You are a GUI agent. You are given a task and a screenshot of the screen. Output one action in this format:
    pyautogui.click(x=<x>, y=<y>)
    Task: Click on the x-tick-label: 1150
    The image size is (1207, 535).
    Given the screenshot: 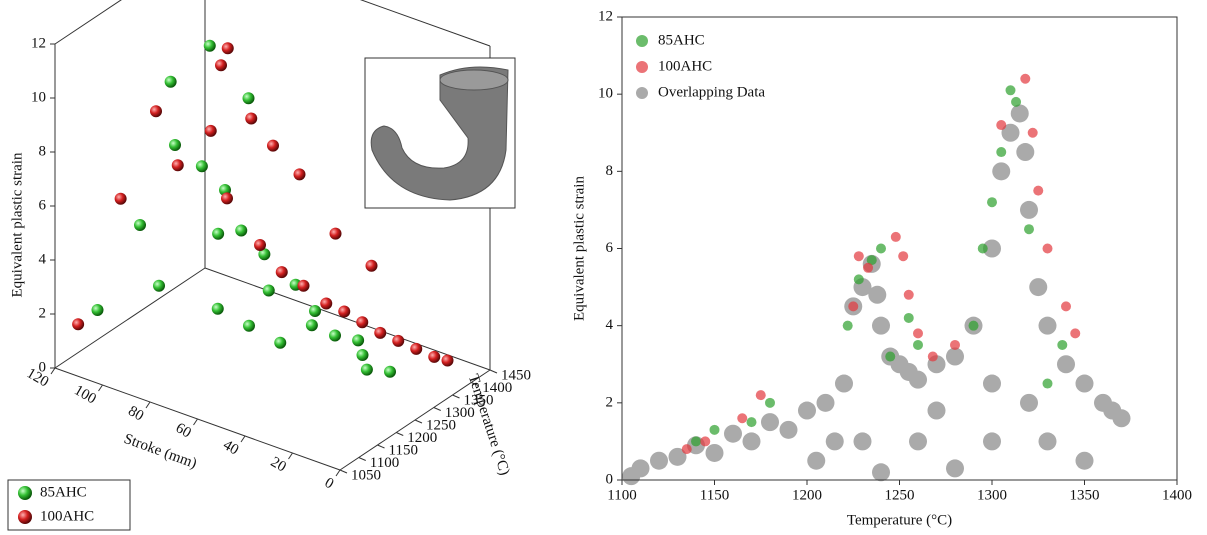 What is the action you would take?
    pyautogui.click(x=714, y=495)
    